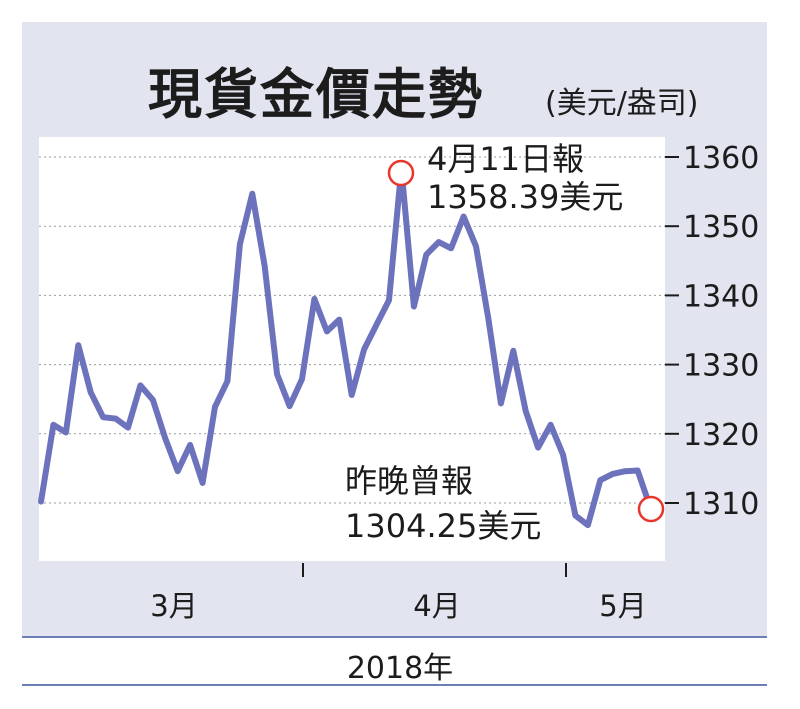 This screenshot has height=709, width=800. I want to click on high-point-marker, so click(401, 173).